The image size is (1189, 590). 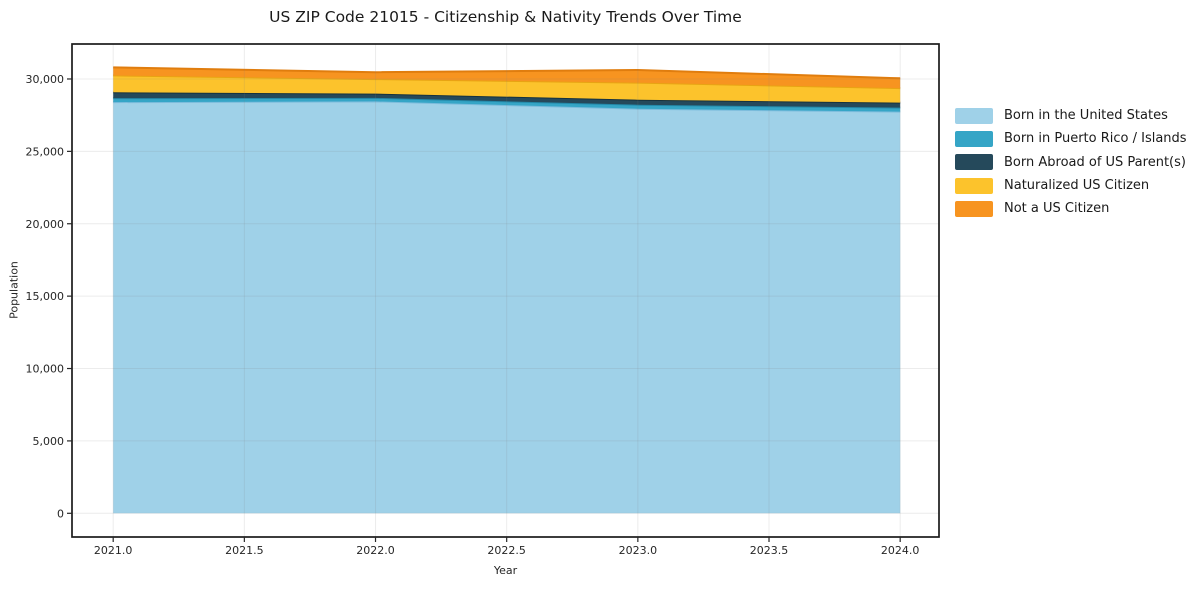 What do you see at coordinates (1086, 116) in the screenshot?
I see `legend-label: Born in the United States` at bounding box center [1086, 116].